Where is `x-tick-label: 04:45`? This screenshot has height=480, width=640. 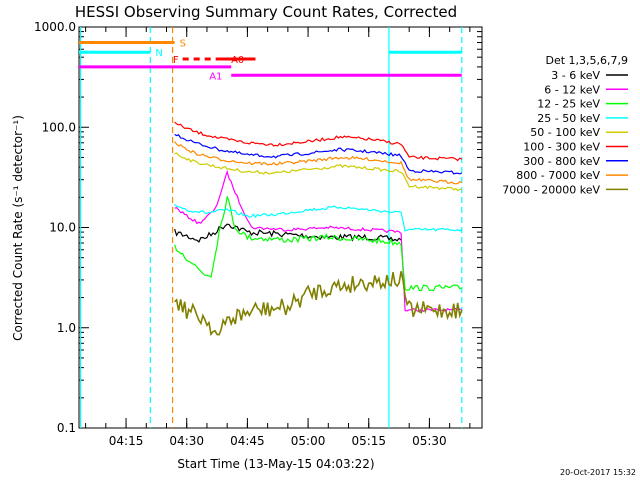 x-tick-label: 04:45 is located at coordinates (247, 441).